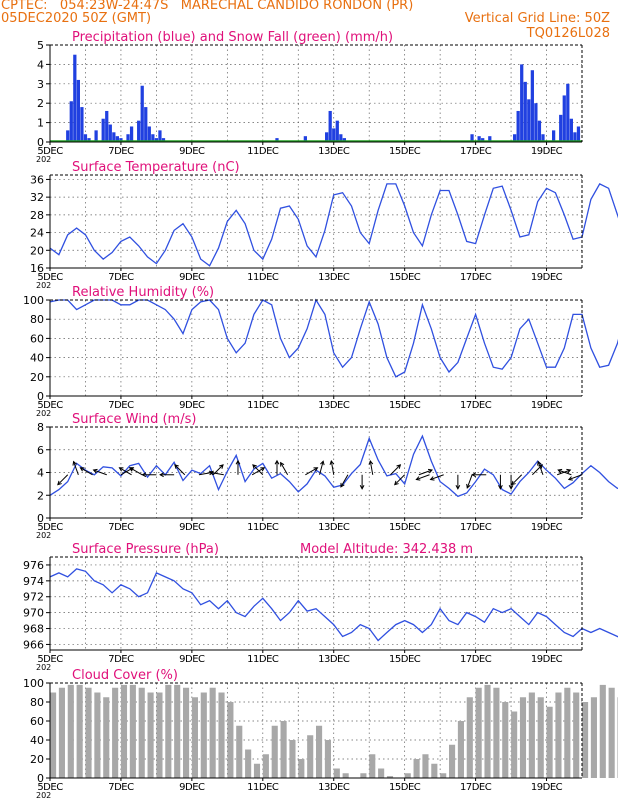  I want to click on y-tick-label: 6, so click(40, 450).